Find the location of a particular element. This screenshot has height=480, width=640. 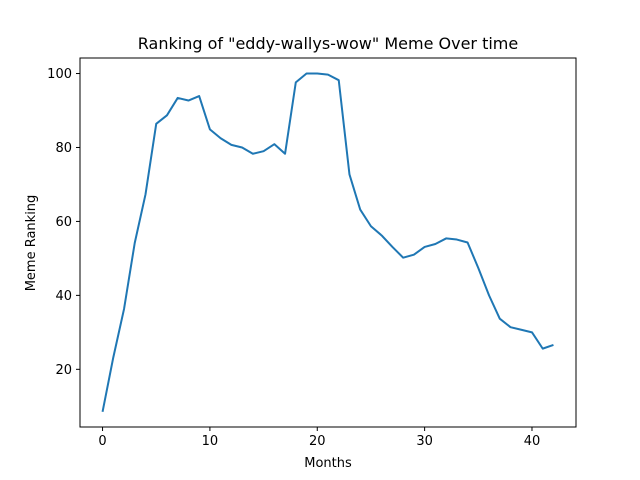

x-tick-label: 30 is located at coordinates (424, 441).